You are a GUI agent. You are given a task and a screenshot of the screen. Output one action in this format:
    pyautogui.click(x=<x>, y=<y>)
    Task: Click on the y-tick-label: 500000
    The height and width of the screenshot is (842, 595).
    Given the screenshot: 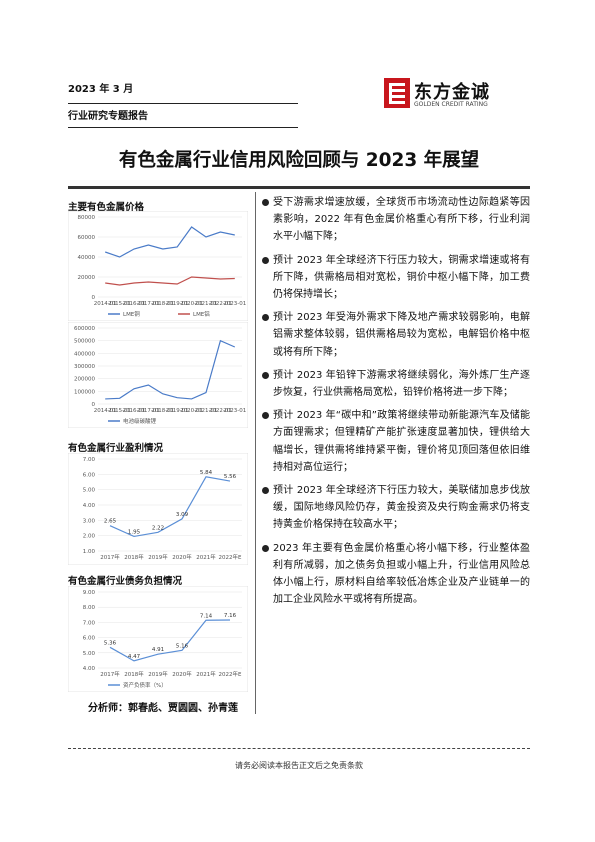 What is the action you would take?
    pyautogui.click(x=84, y=342)
    